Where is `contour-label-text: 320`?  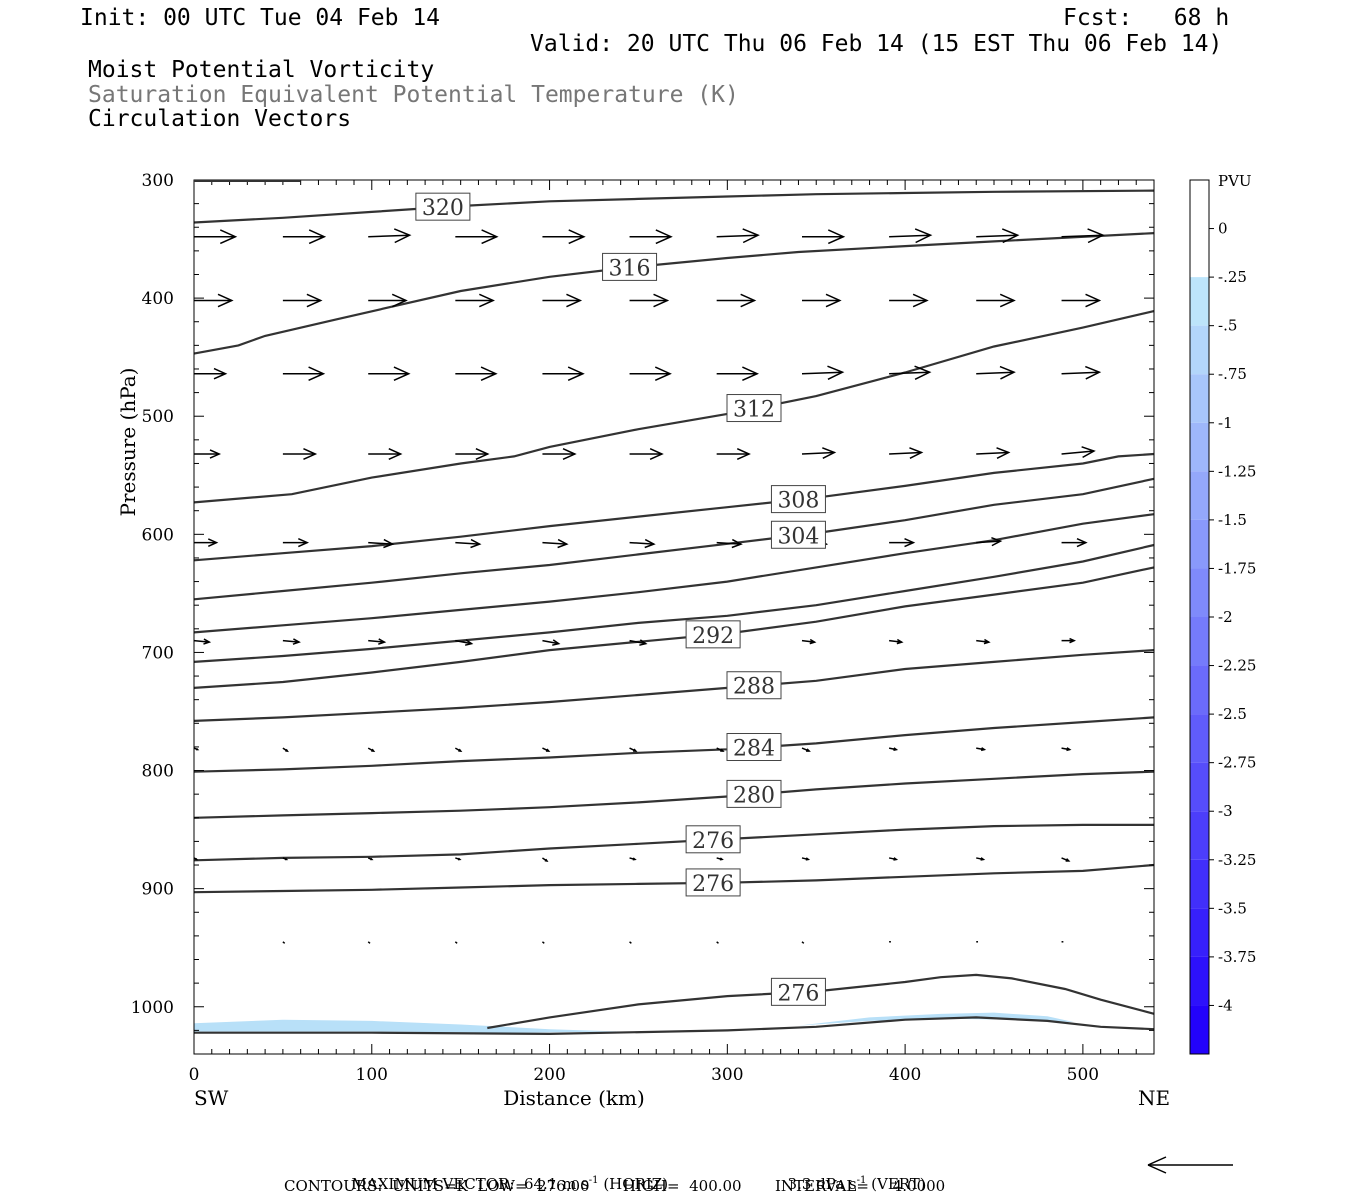 contour-label-text: 320 is located at coordinates (443, 208).